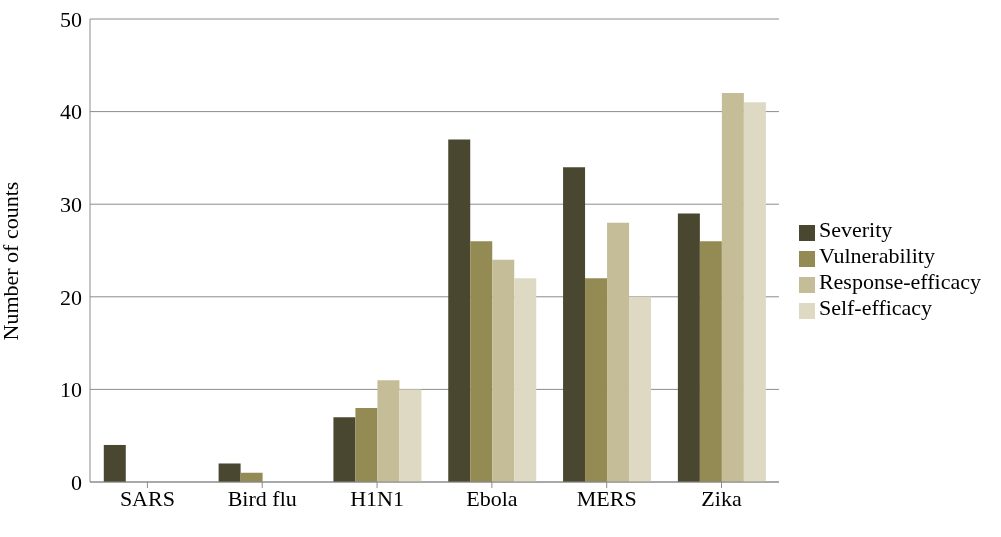 The height and width of the screenshot is (537, 1001). I want to click on y-axis-title: Number of counts, so click(11, 261).